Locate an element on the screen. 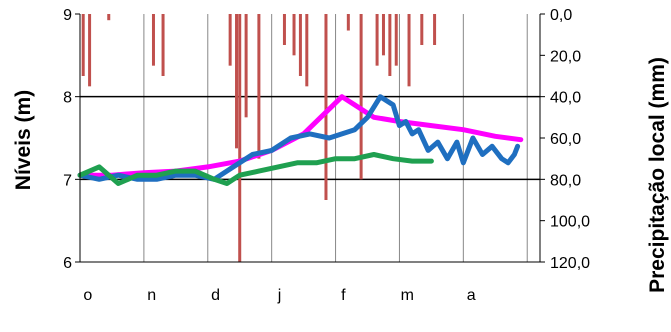 The height and width of the screenshot is (332, 671). right-tick-label: 80,0 is located at coordinates (565, 180).